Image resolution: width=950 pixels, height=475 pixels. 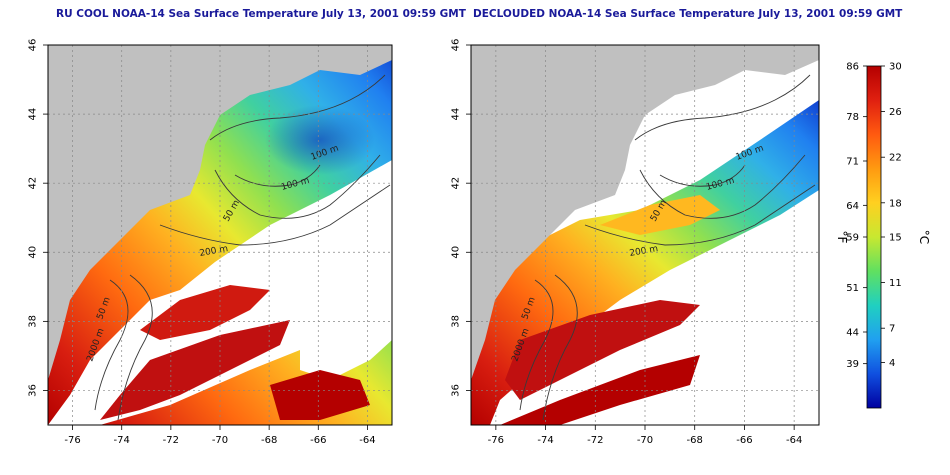 What do you see at coordinates (852, 67) in the screenshot?
I see `fahrenheit-tick-label: 86` at bounding box center [852, 67].